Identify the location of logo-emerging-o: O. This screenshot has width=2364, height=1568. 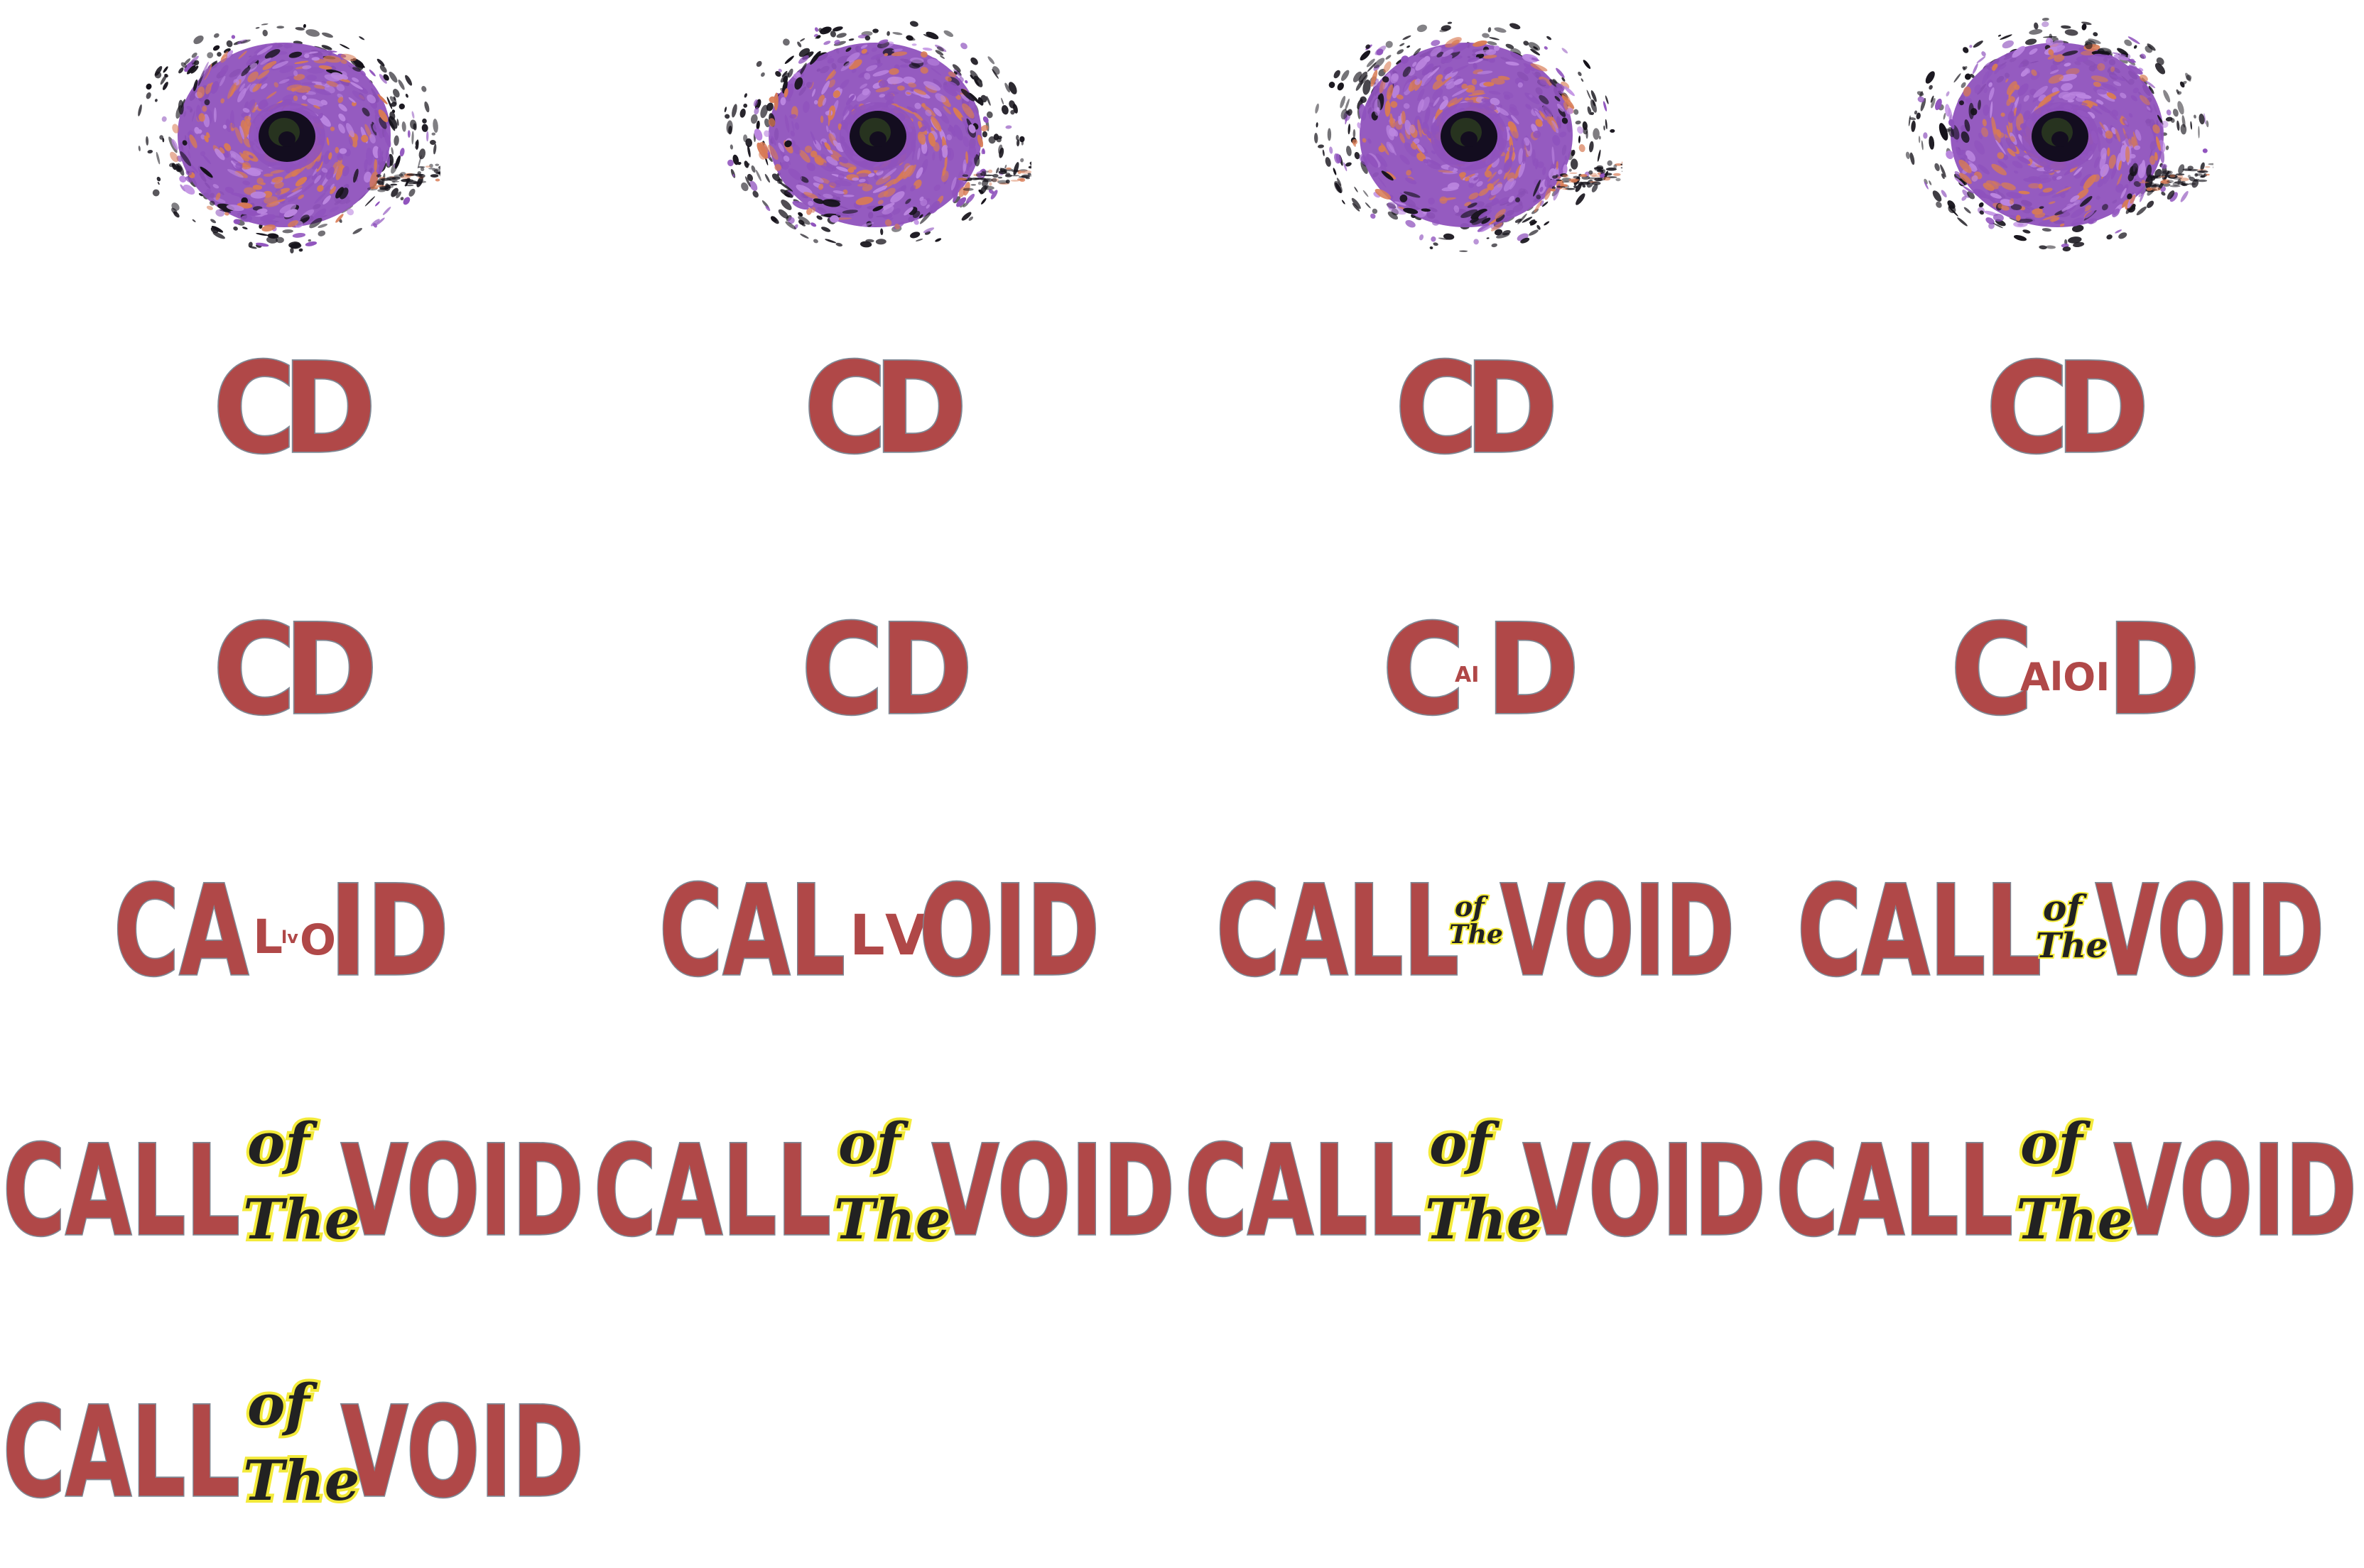
(318, 940).